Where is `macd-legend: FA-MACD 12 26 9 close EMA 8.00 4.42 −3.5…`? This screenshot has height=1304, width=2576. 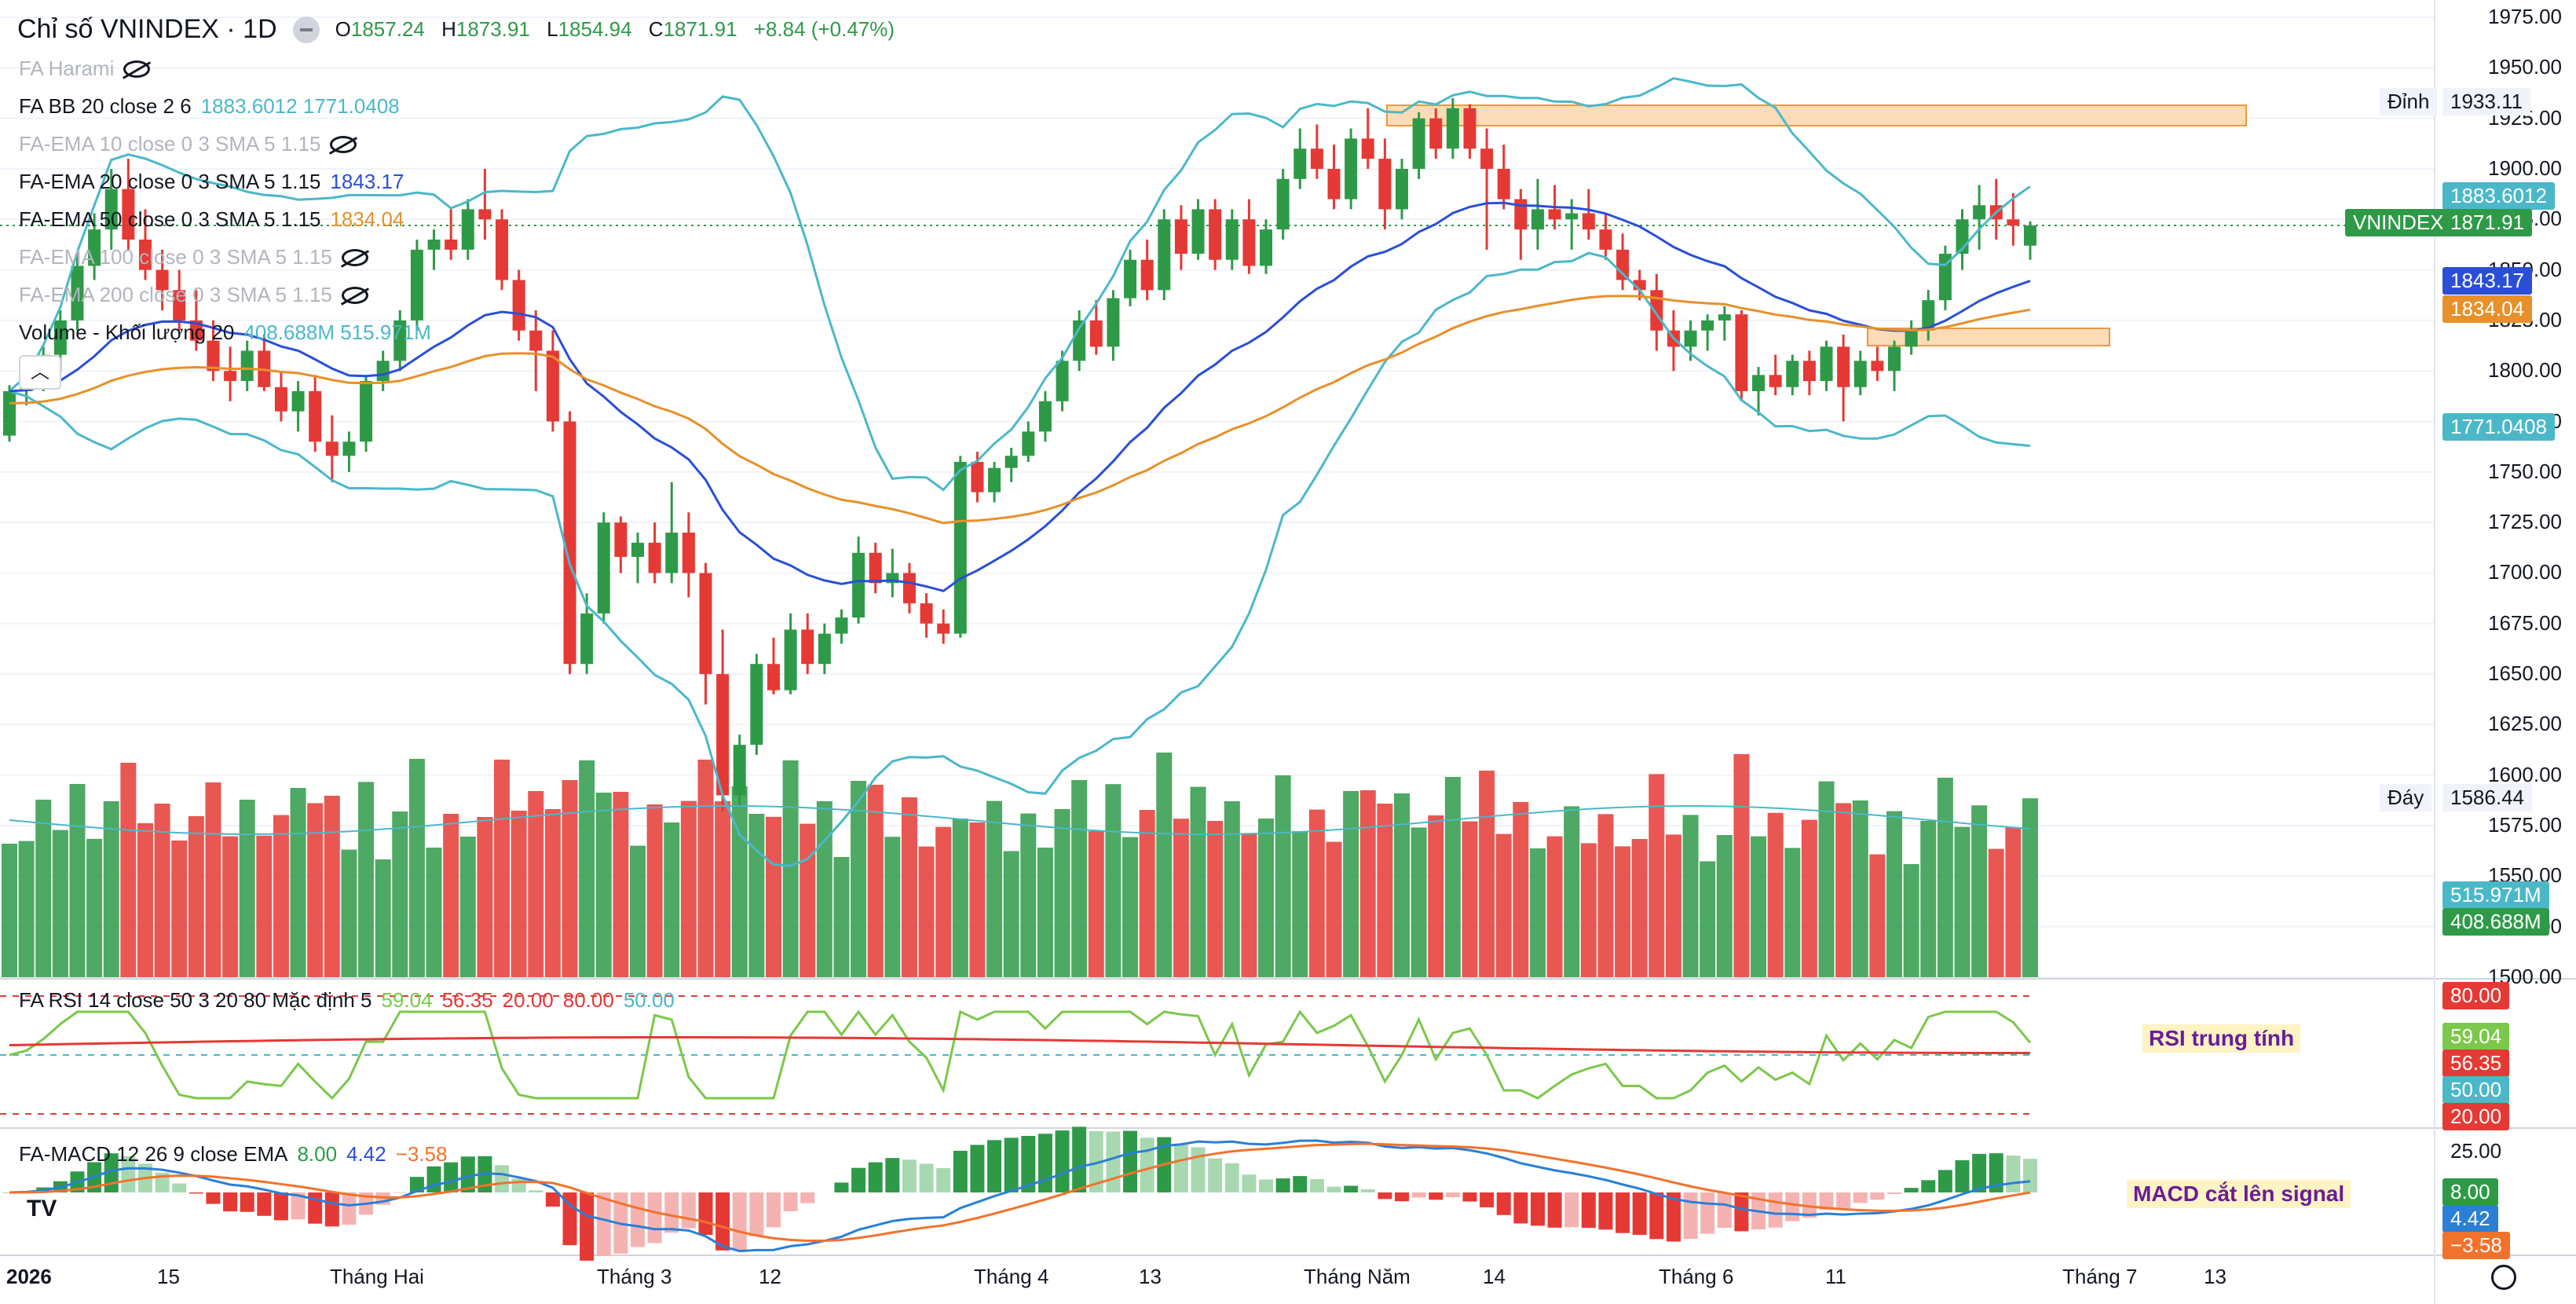 macd-legend: FA-MACD 12 26 9 close EMA 8.00 4.42 −3.5… is located at coordinates (234, 1154).